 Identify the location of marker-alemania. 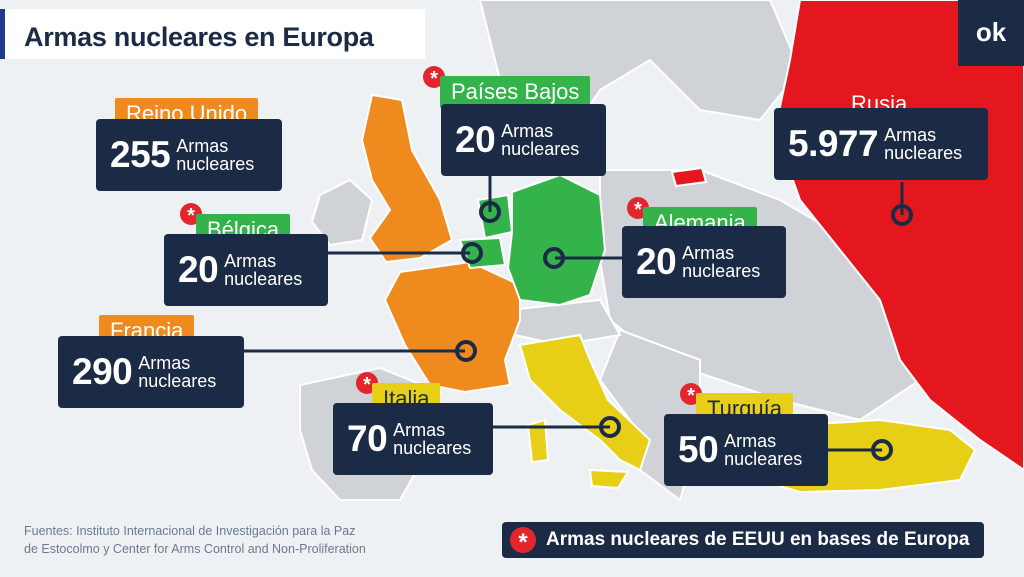
(554, 258).